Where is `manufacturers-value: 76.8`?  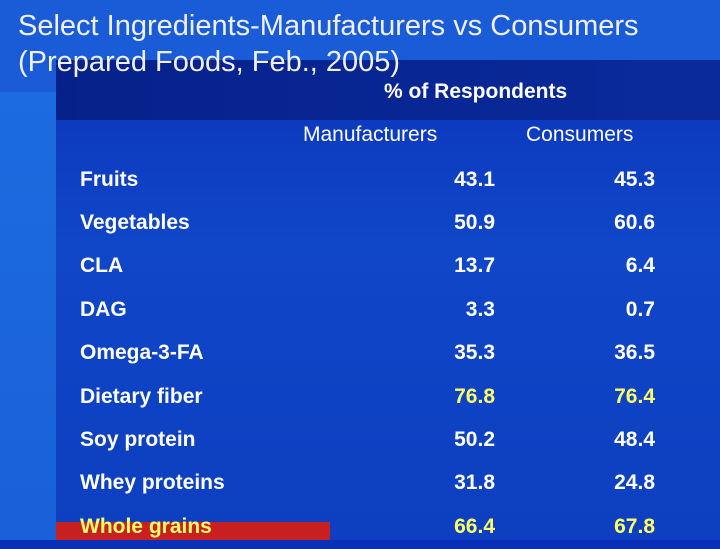
manufacturers-value: 76.8 is located at coordinates (415, 396).